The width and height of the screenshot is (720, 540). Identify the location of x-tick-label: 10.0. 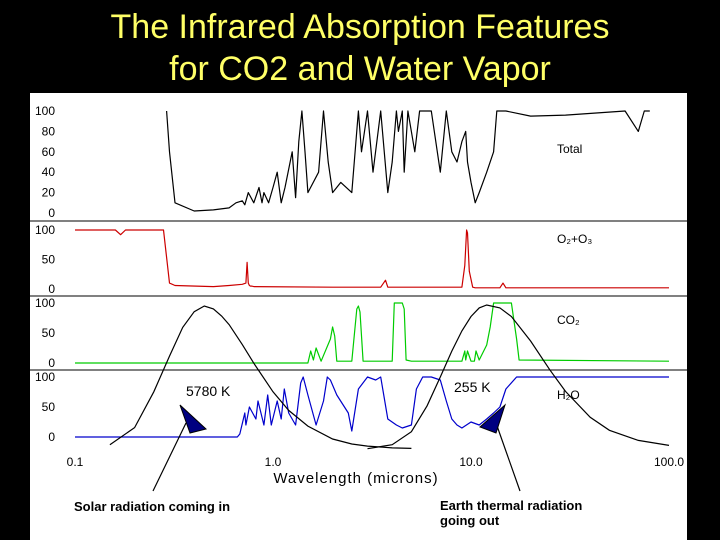
(471, 462).